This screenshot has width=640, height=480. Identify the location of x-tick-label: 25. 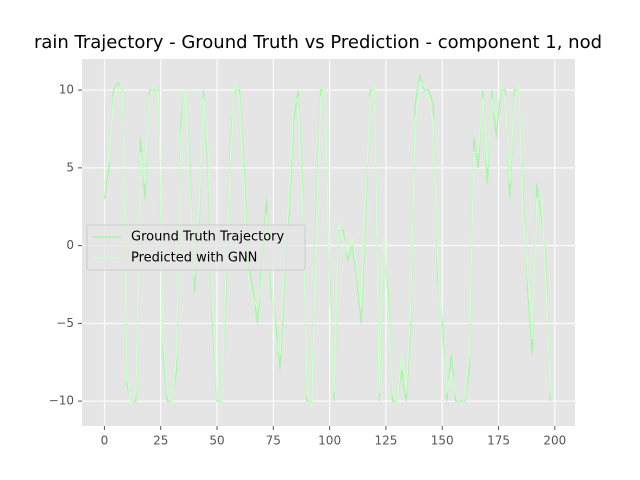
(160, 441).